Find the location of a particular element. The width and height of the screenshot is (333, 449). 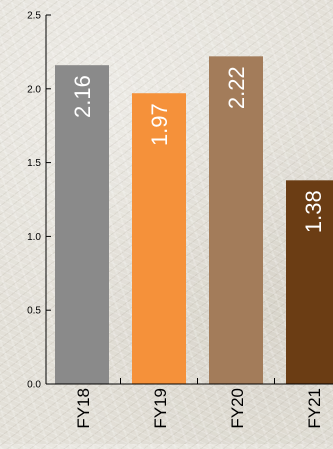

y-tick-label: 2.5 is located at coordinates (34, 16).